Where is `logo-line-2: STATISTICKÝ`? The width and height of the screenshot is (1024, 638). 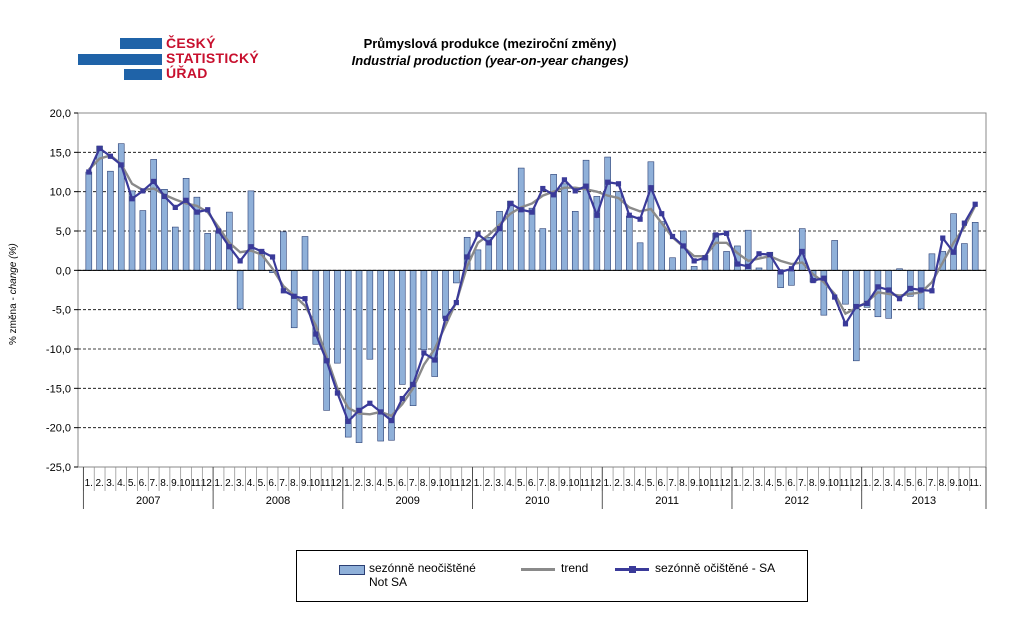
logo-line-2: STATISTICKÝ is located at coordinates (213, 58).